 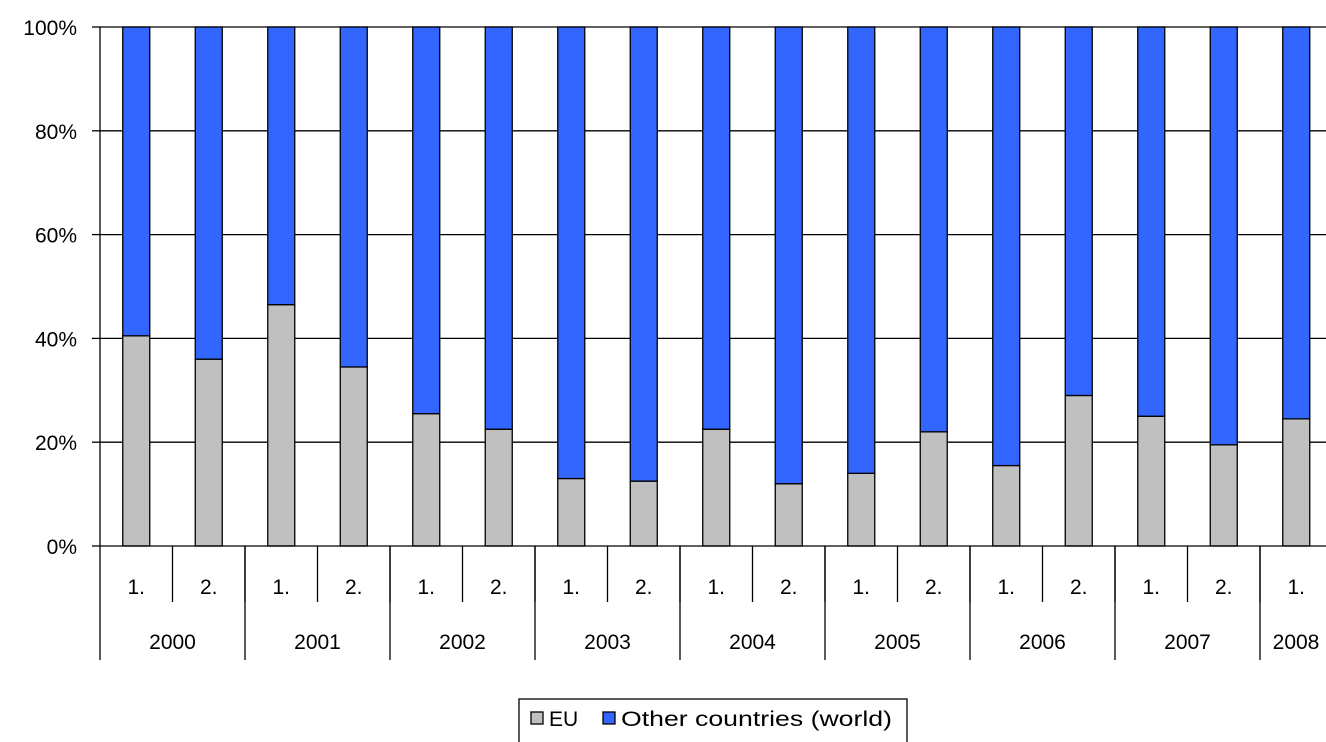 I want to click on x-group-label: 2000, so click(x=172, y=642).